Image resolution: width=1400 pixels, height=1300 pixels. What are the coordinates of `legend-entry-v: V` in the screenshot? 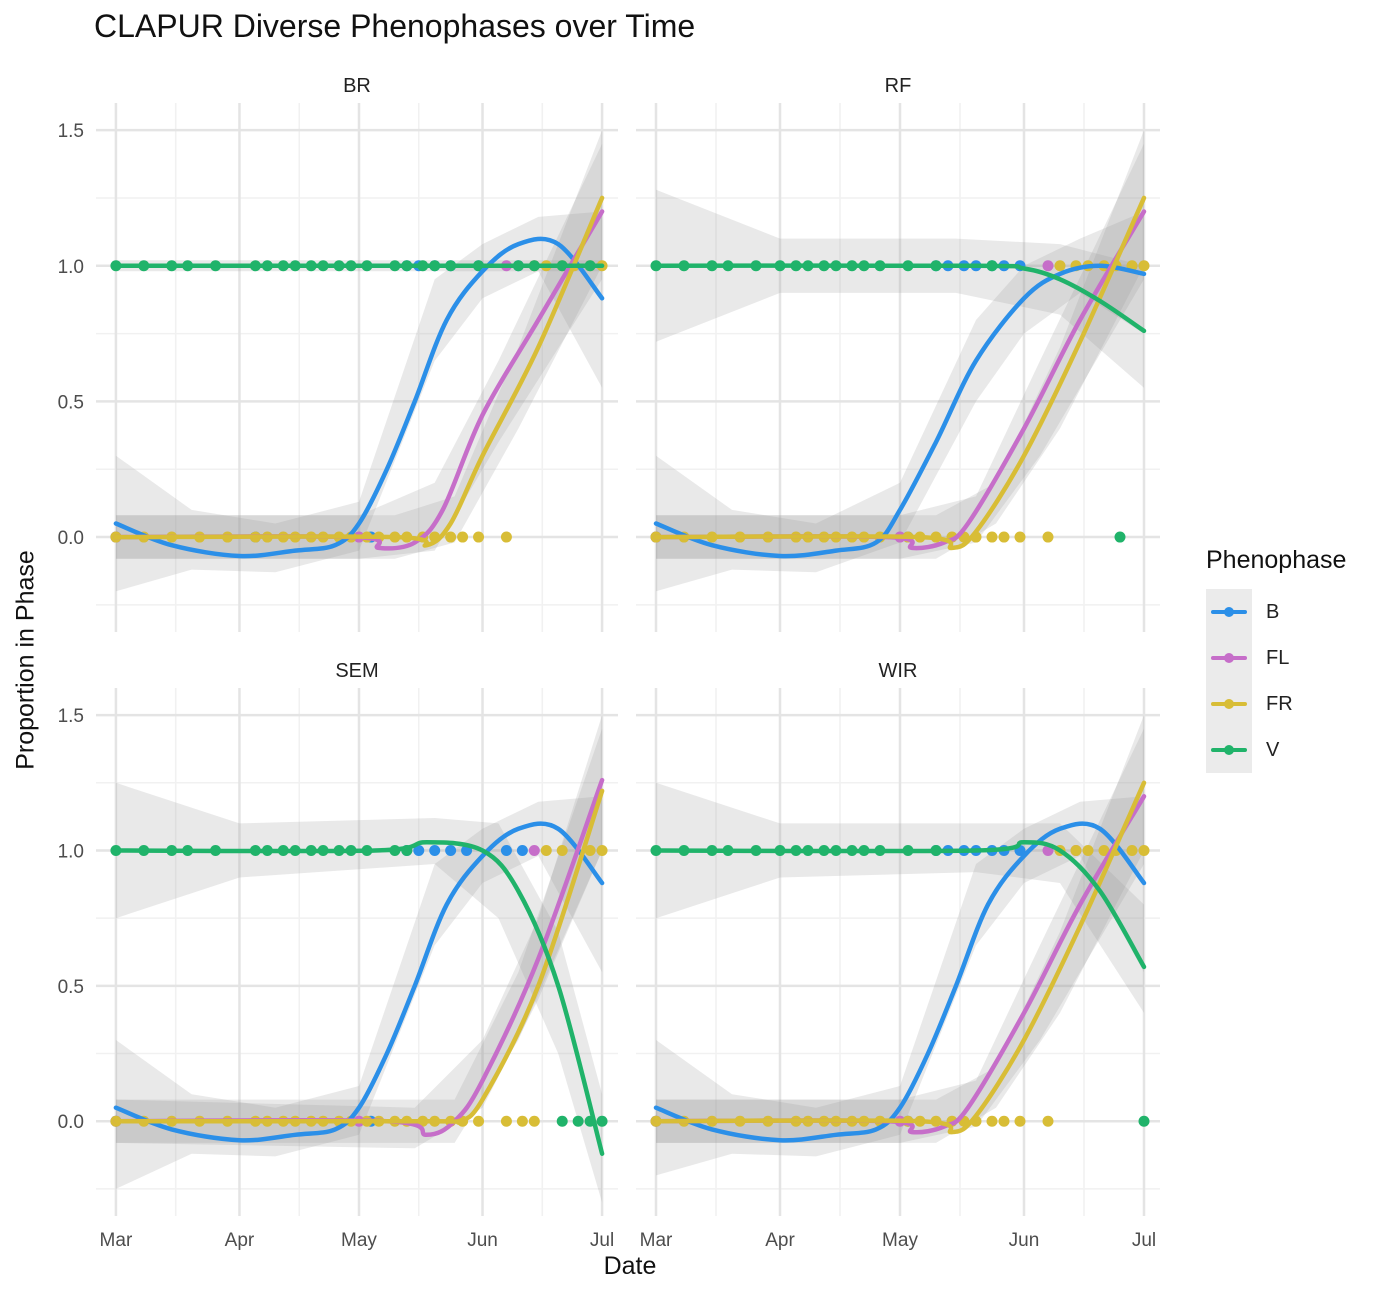 It's located at (1276, 750).